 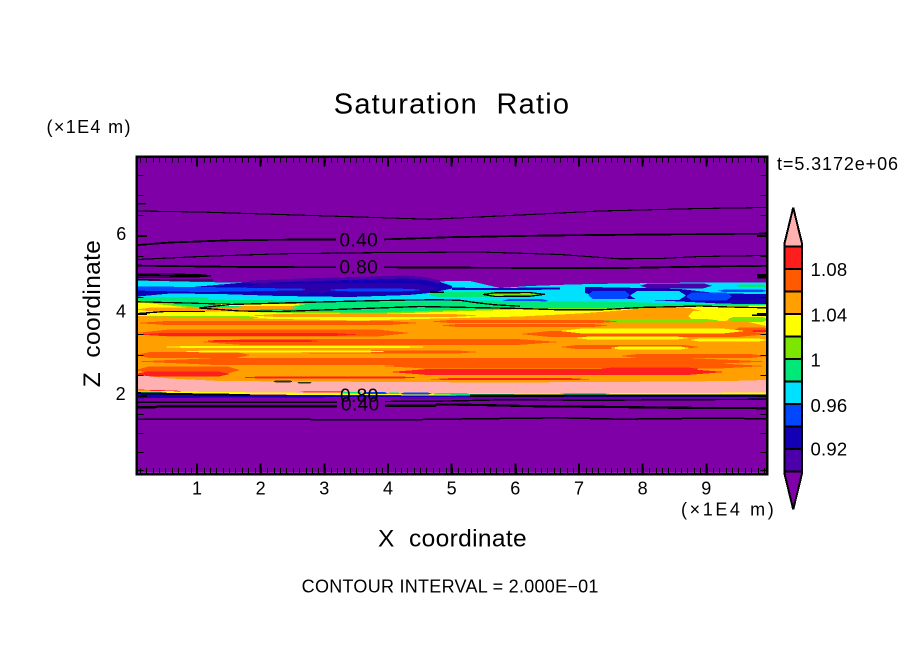 I want to click on svg-text: 9, so click(x=706, y=489).